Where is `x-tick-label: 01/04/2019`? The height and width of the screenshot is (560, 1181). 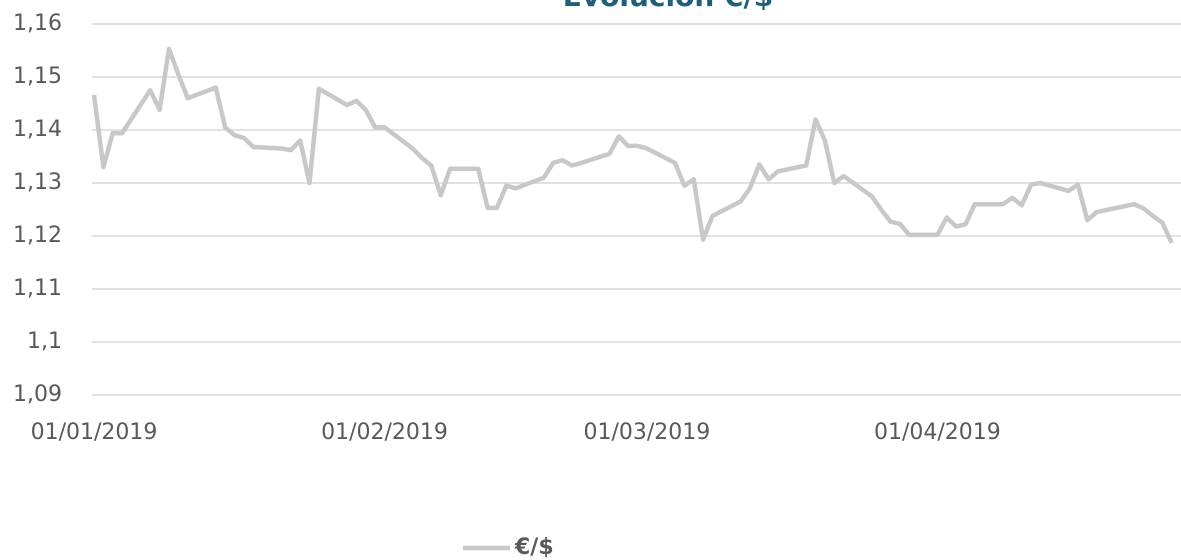 x-tick-label: 01/04/2019 is located at coordinates (937, 432).